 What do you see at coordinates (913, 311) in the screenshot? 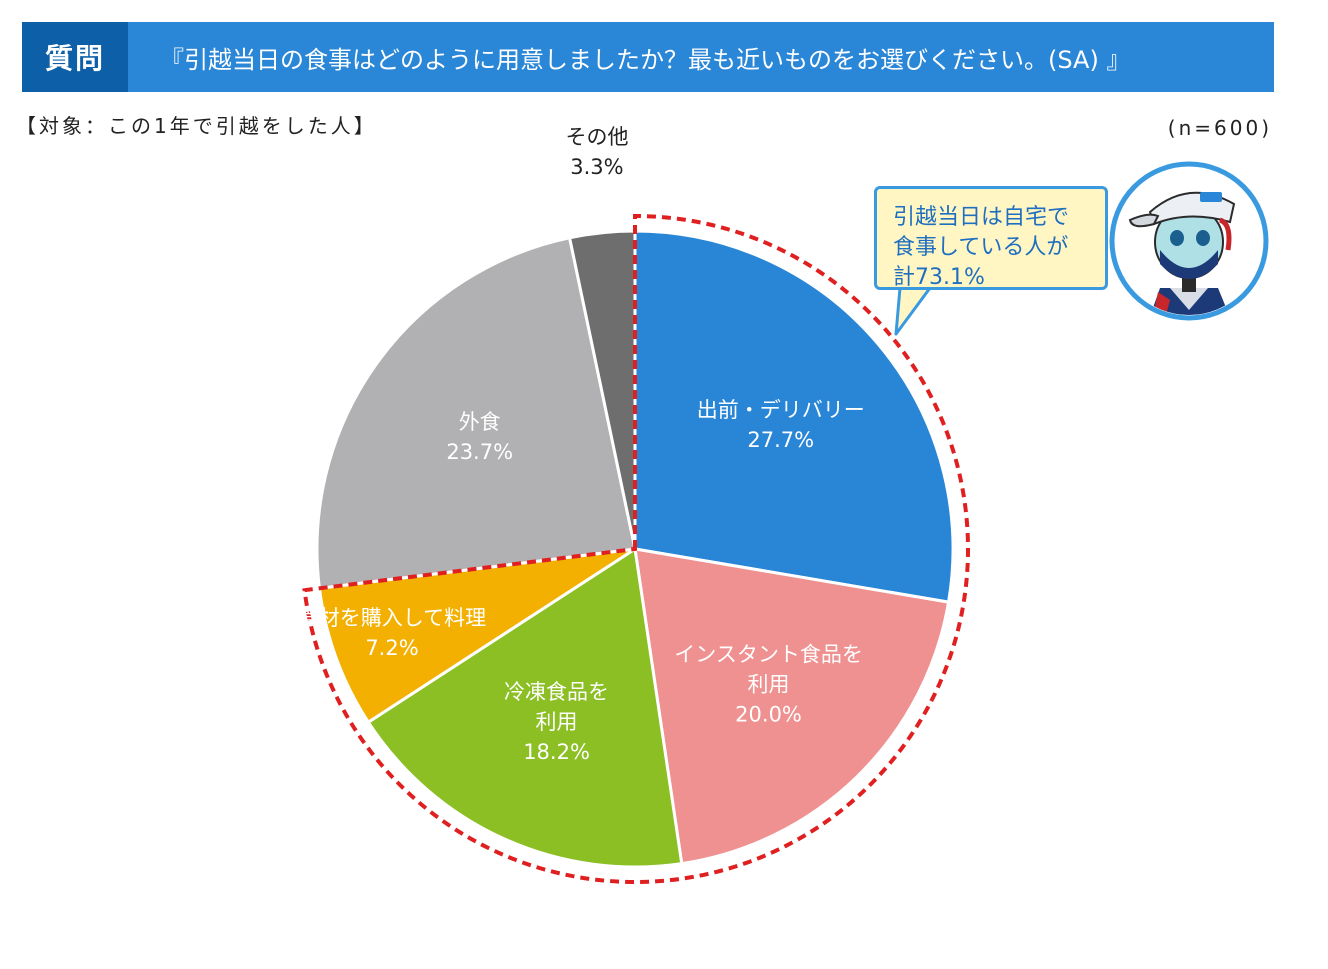
I see `callout-tail` at bounding box center [913, 311].